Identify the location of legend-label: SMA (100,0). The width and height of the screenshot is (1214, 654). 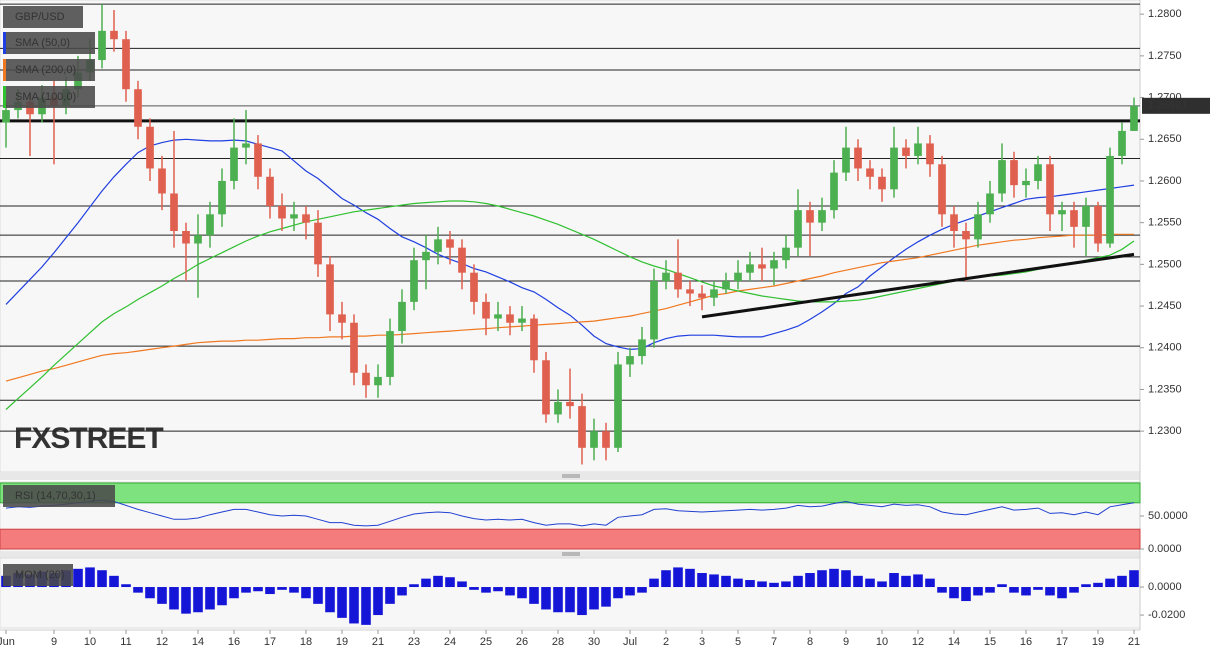
(45, 97).